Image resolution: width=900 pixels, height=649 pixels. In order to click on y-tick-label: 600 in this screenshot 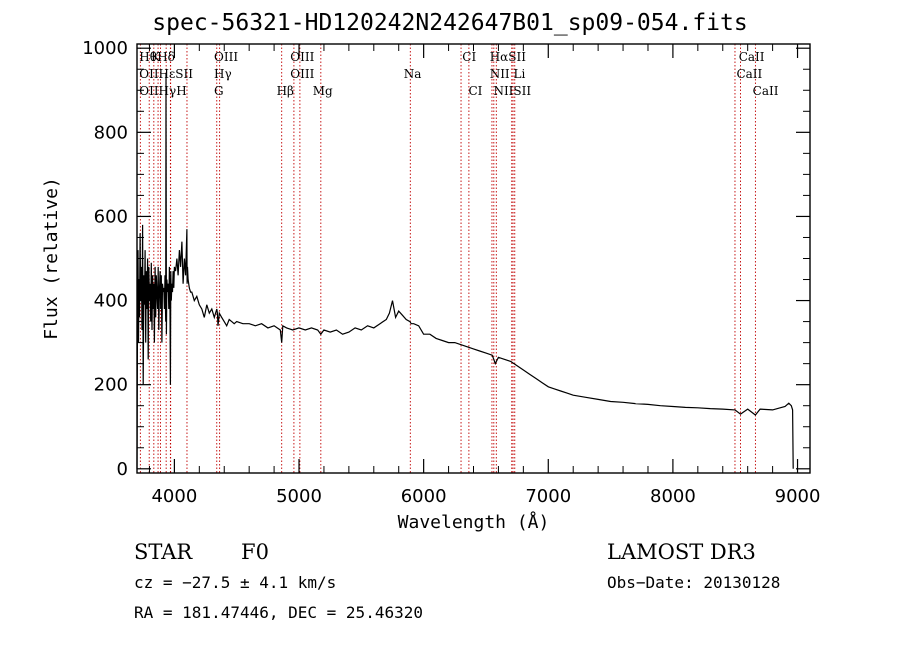, I will do `click(111, 216)`.